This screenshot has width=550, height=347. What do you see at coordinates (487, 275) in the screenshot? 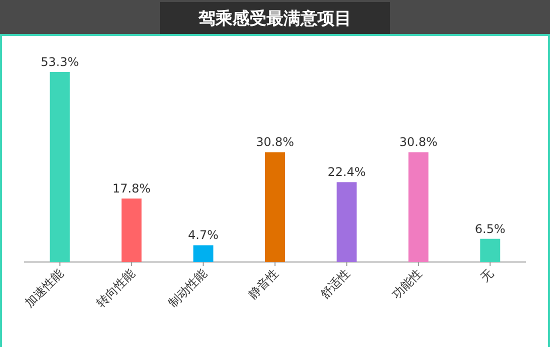
I see `x-tick-label: 无` at bounding box center [487, 275].